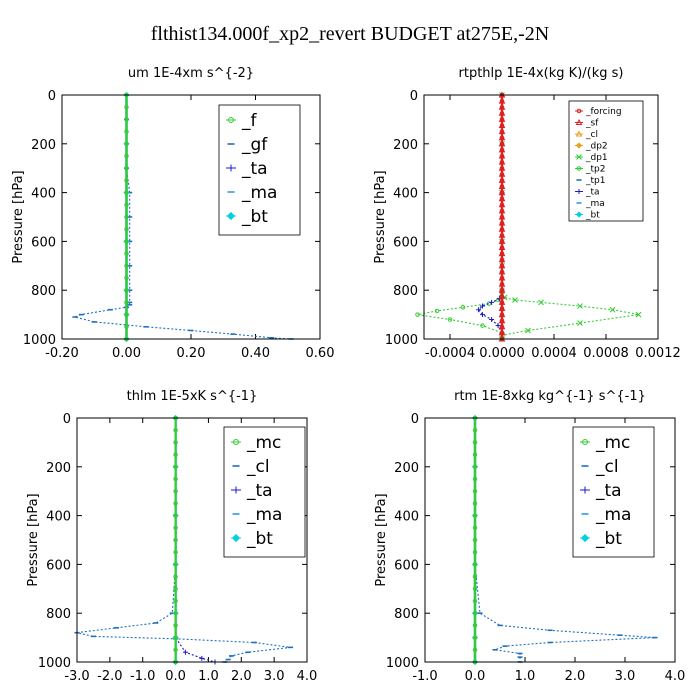  I want to click on x-tick-label: 3.0, so click(274, 676).